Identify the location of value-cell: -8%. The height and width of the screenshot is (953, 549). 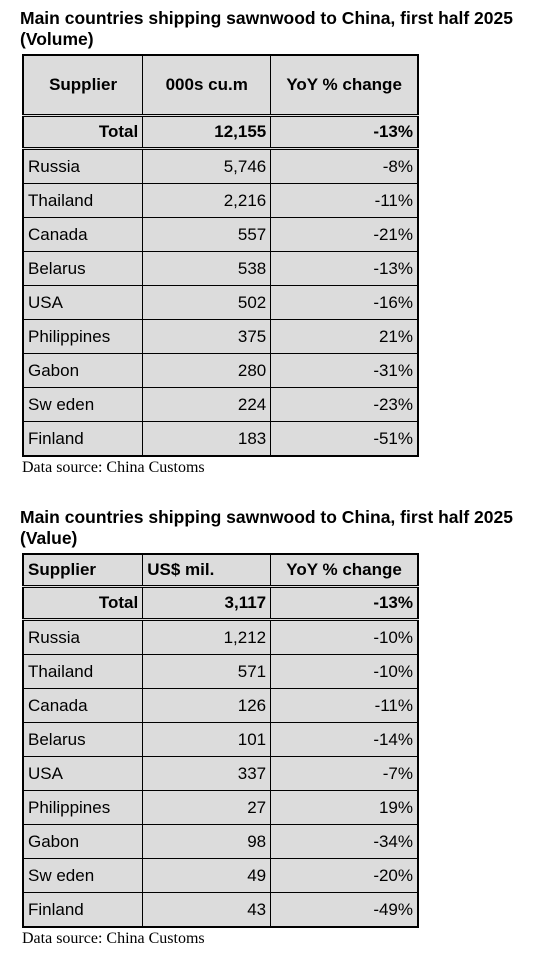
(344, 166).